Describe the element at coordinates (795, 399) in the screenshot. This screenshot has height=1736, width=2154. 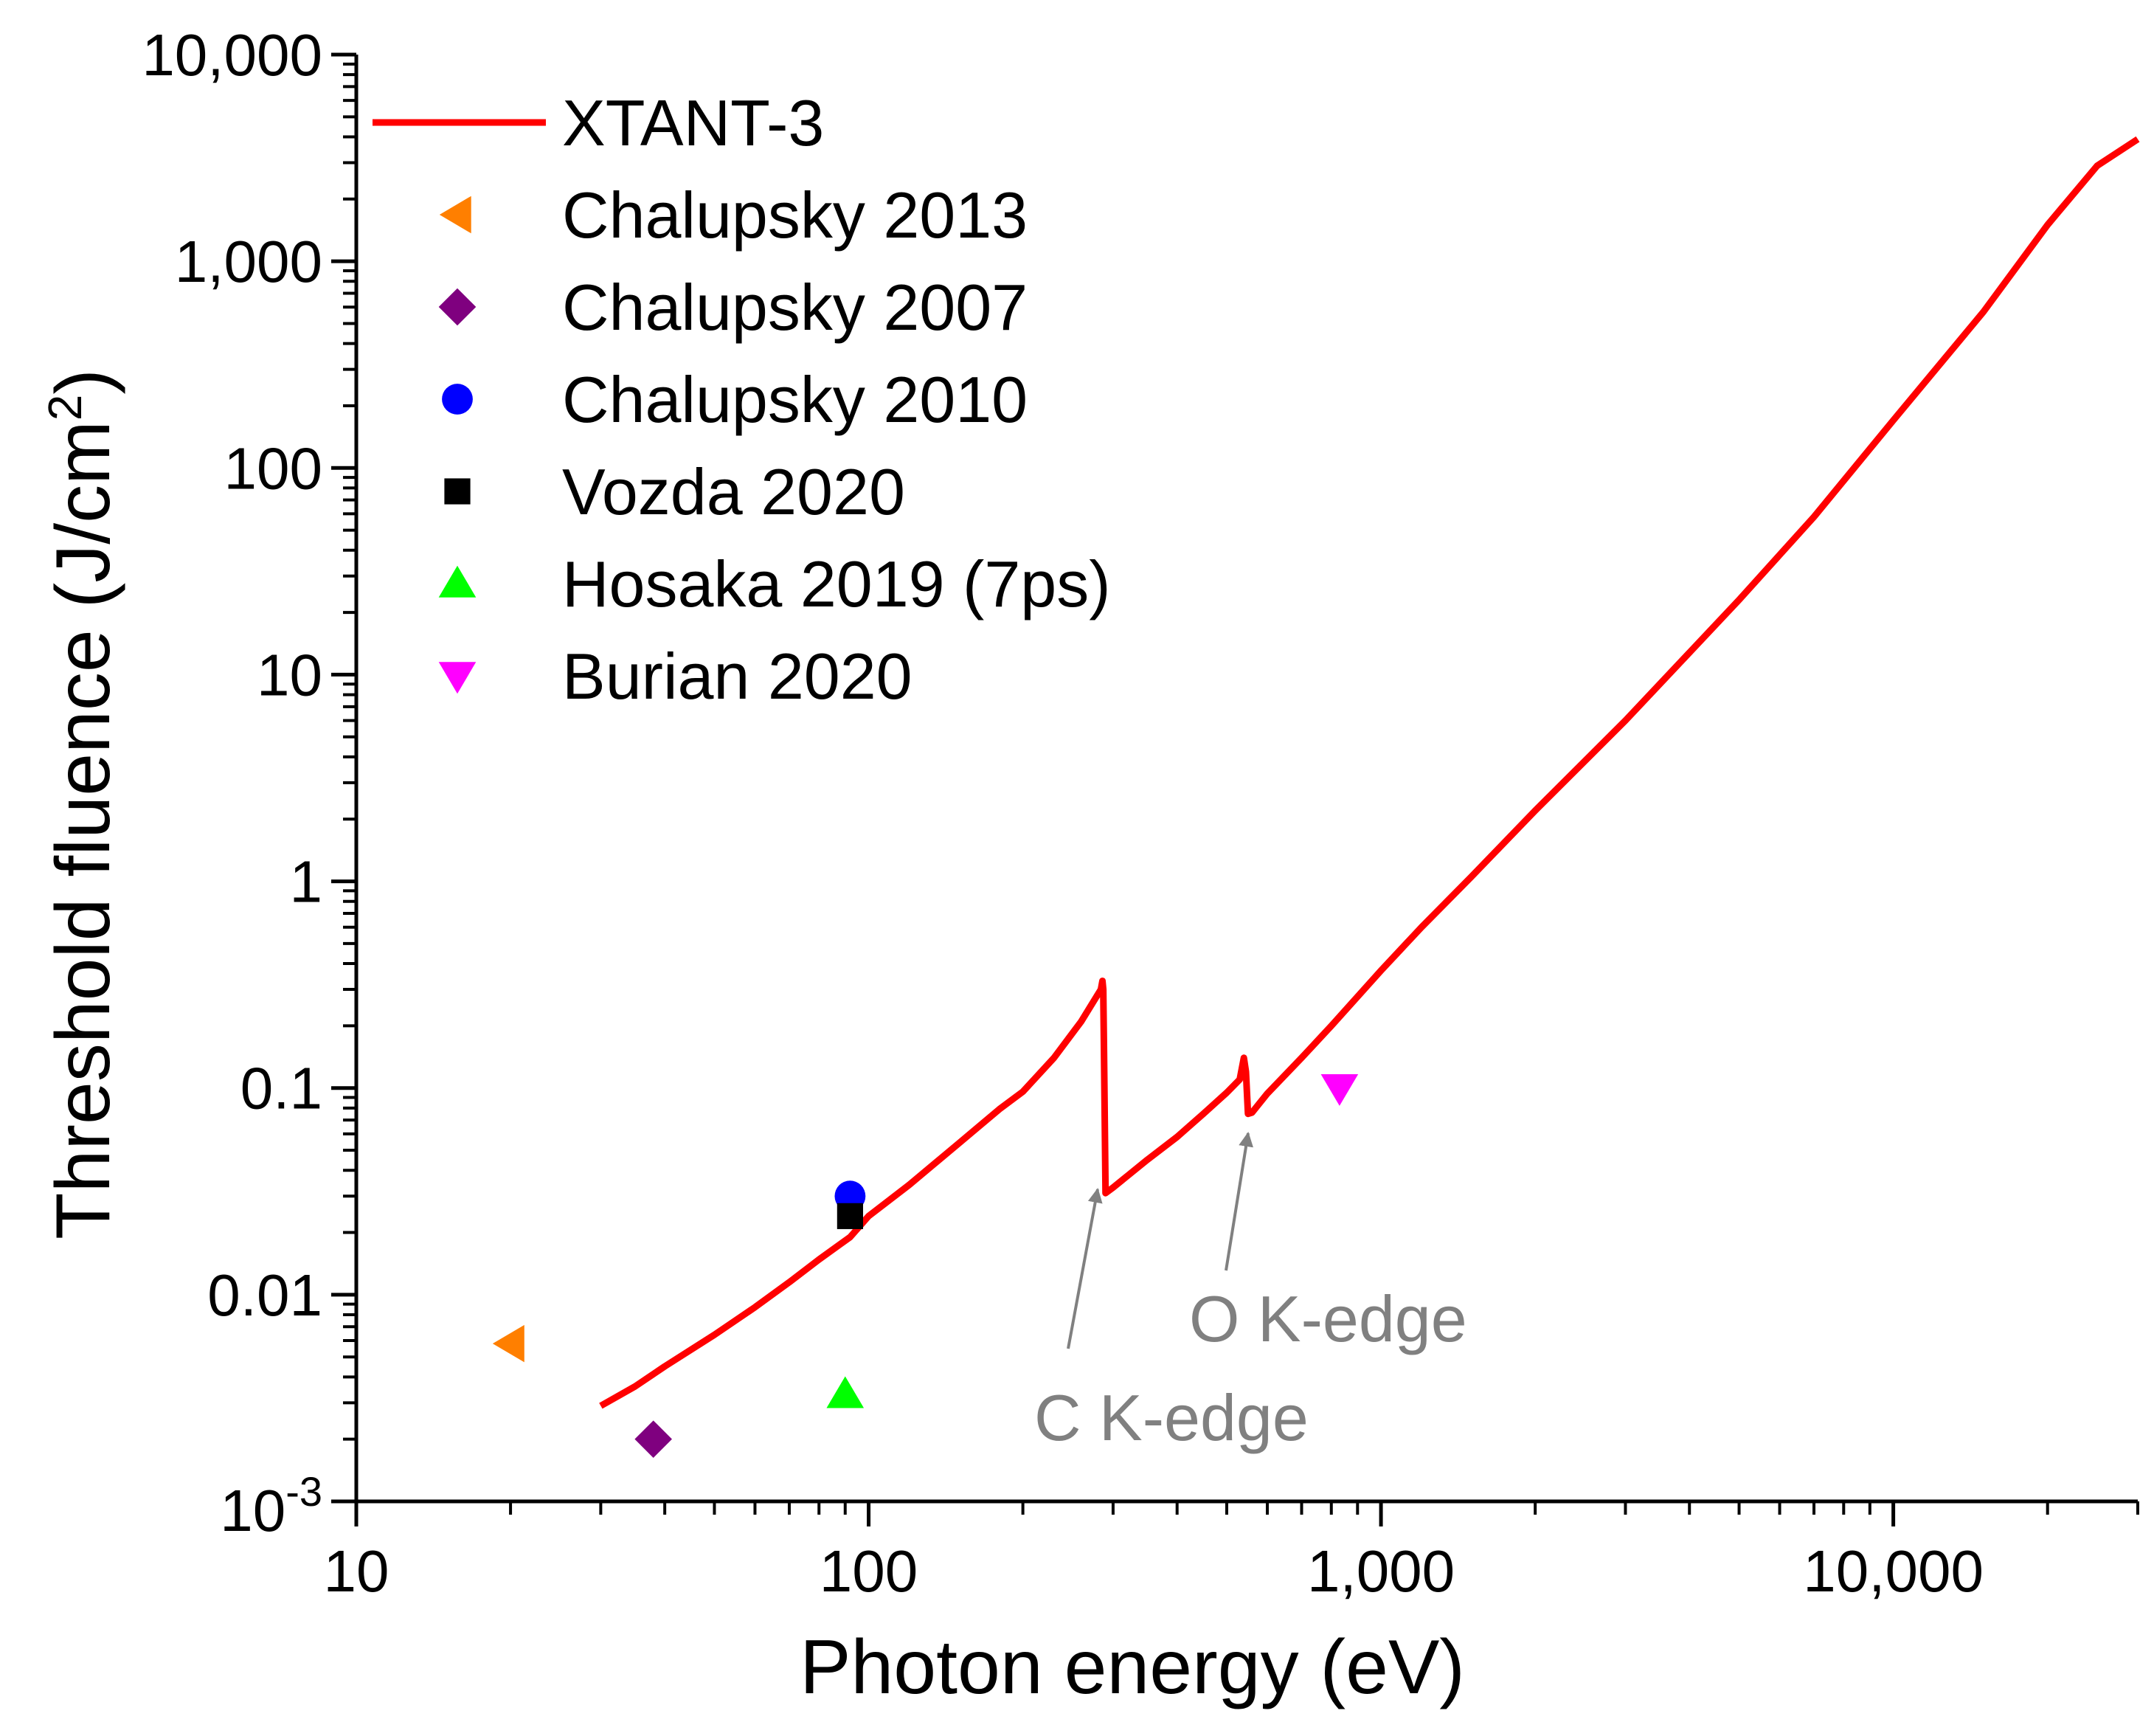
I see `legend-label-chalupsky-2010: Chalupsky 2010` at that location.